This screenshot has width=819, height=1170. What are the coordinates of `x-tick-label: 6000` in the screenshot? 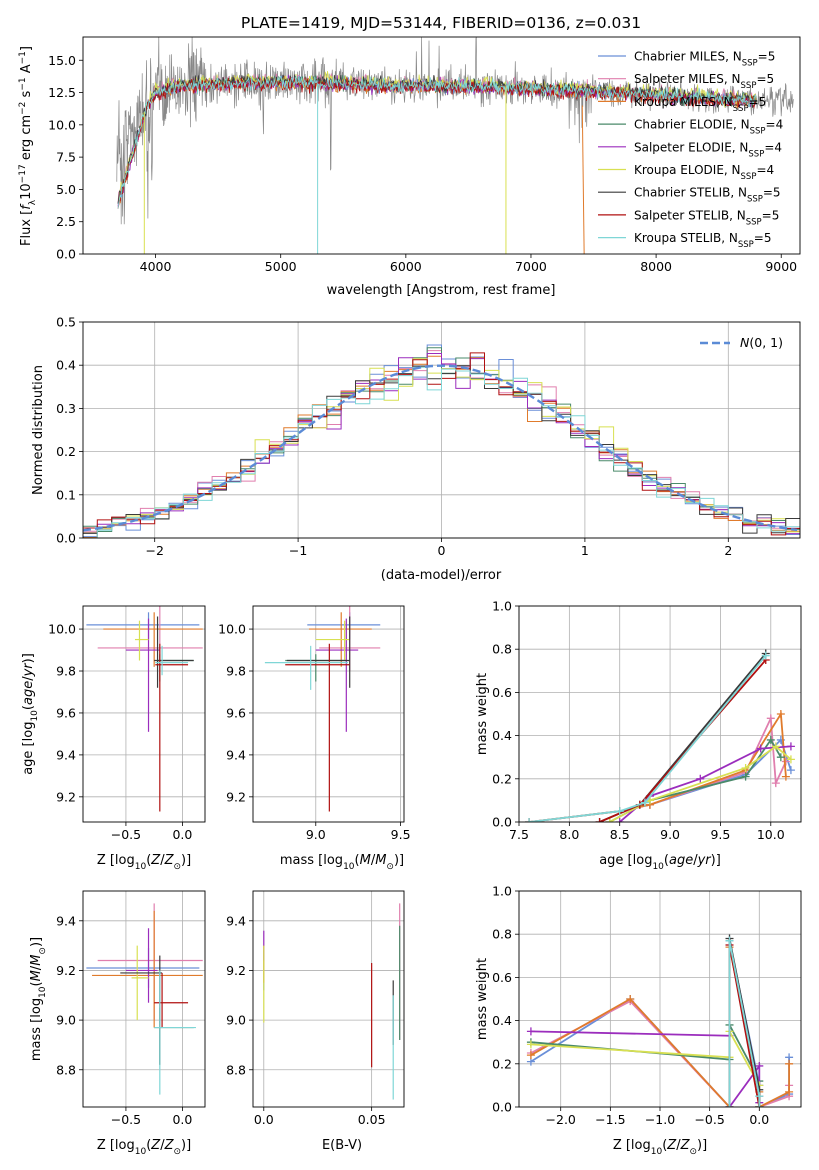 It's located at (406, 266).